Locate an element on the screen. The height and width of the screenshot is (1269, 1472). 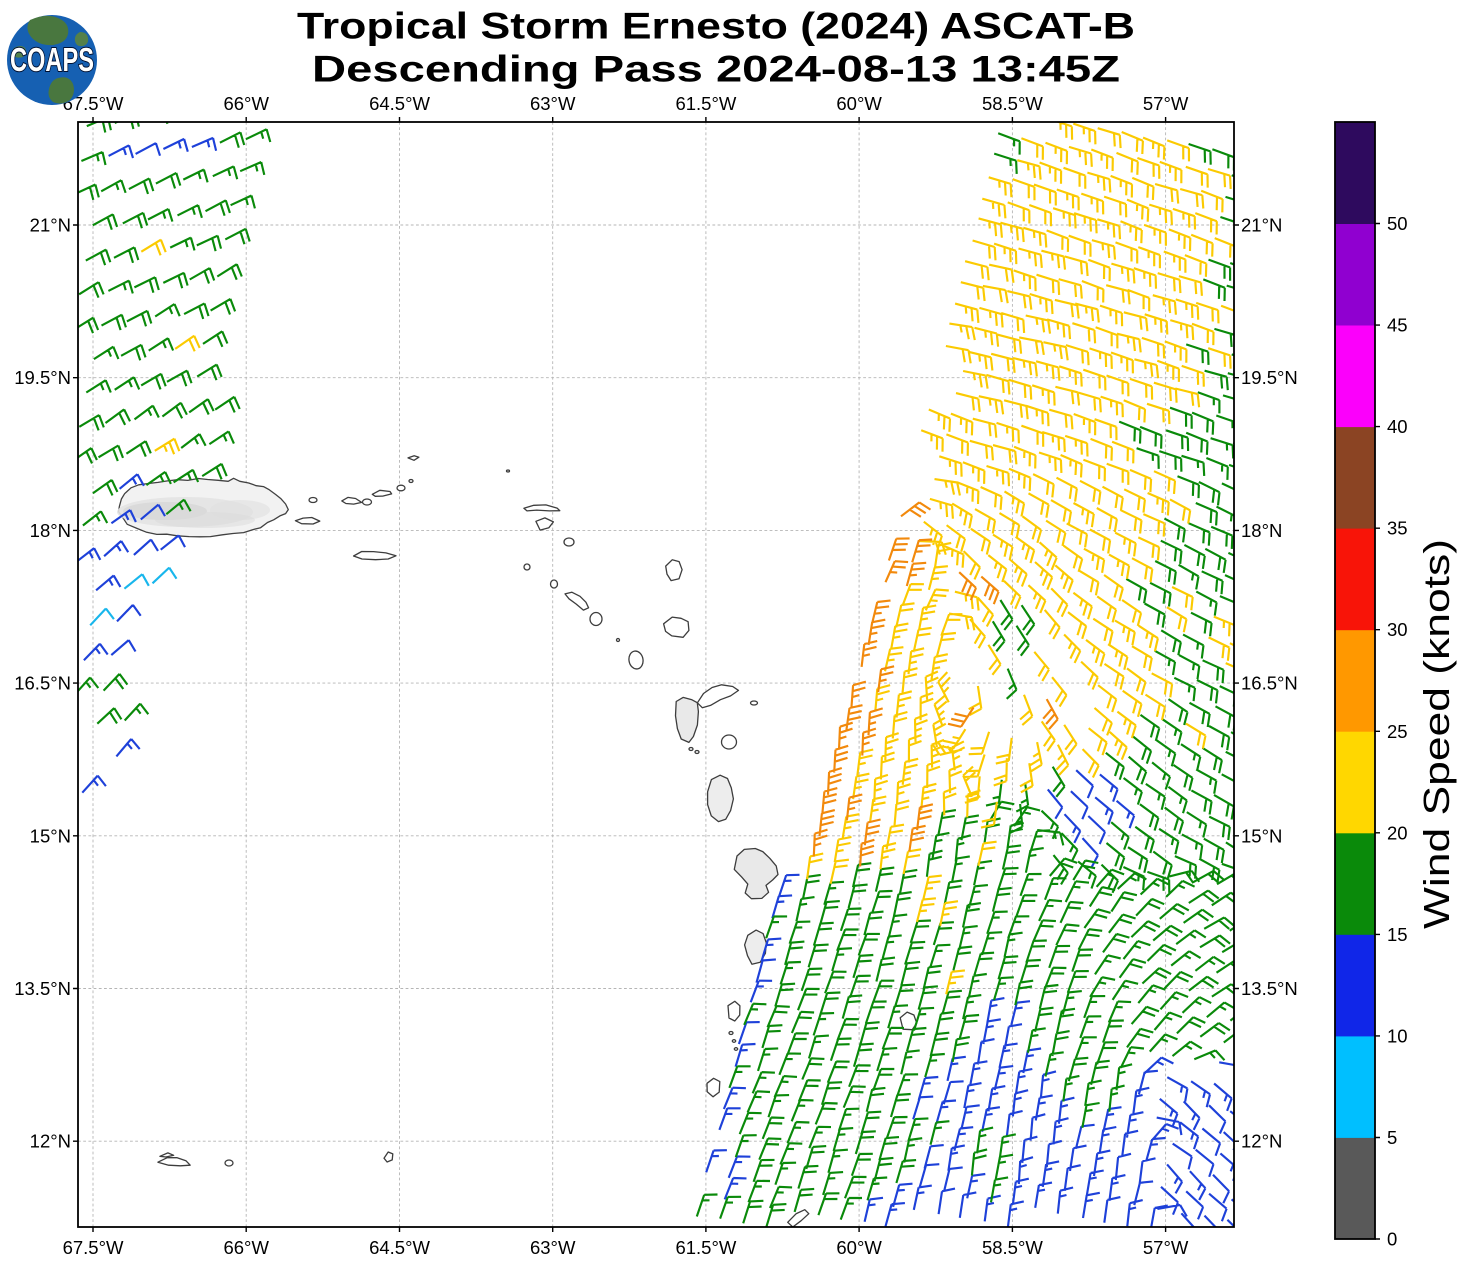
svg-text: 50 is located at coordinates (1397, 223).